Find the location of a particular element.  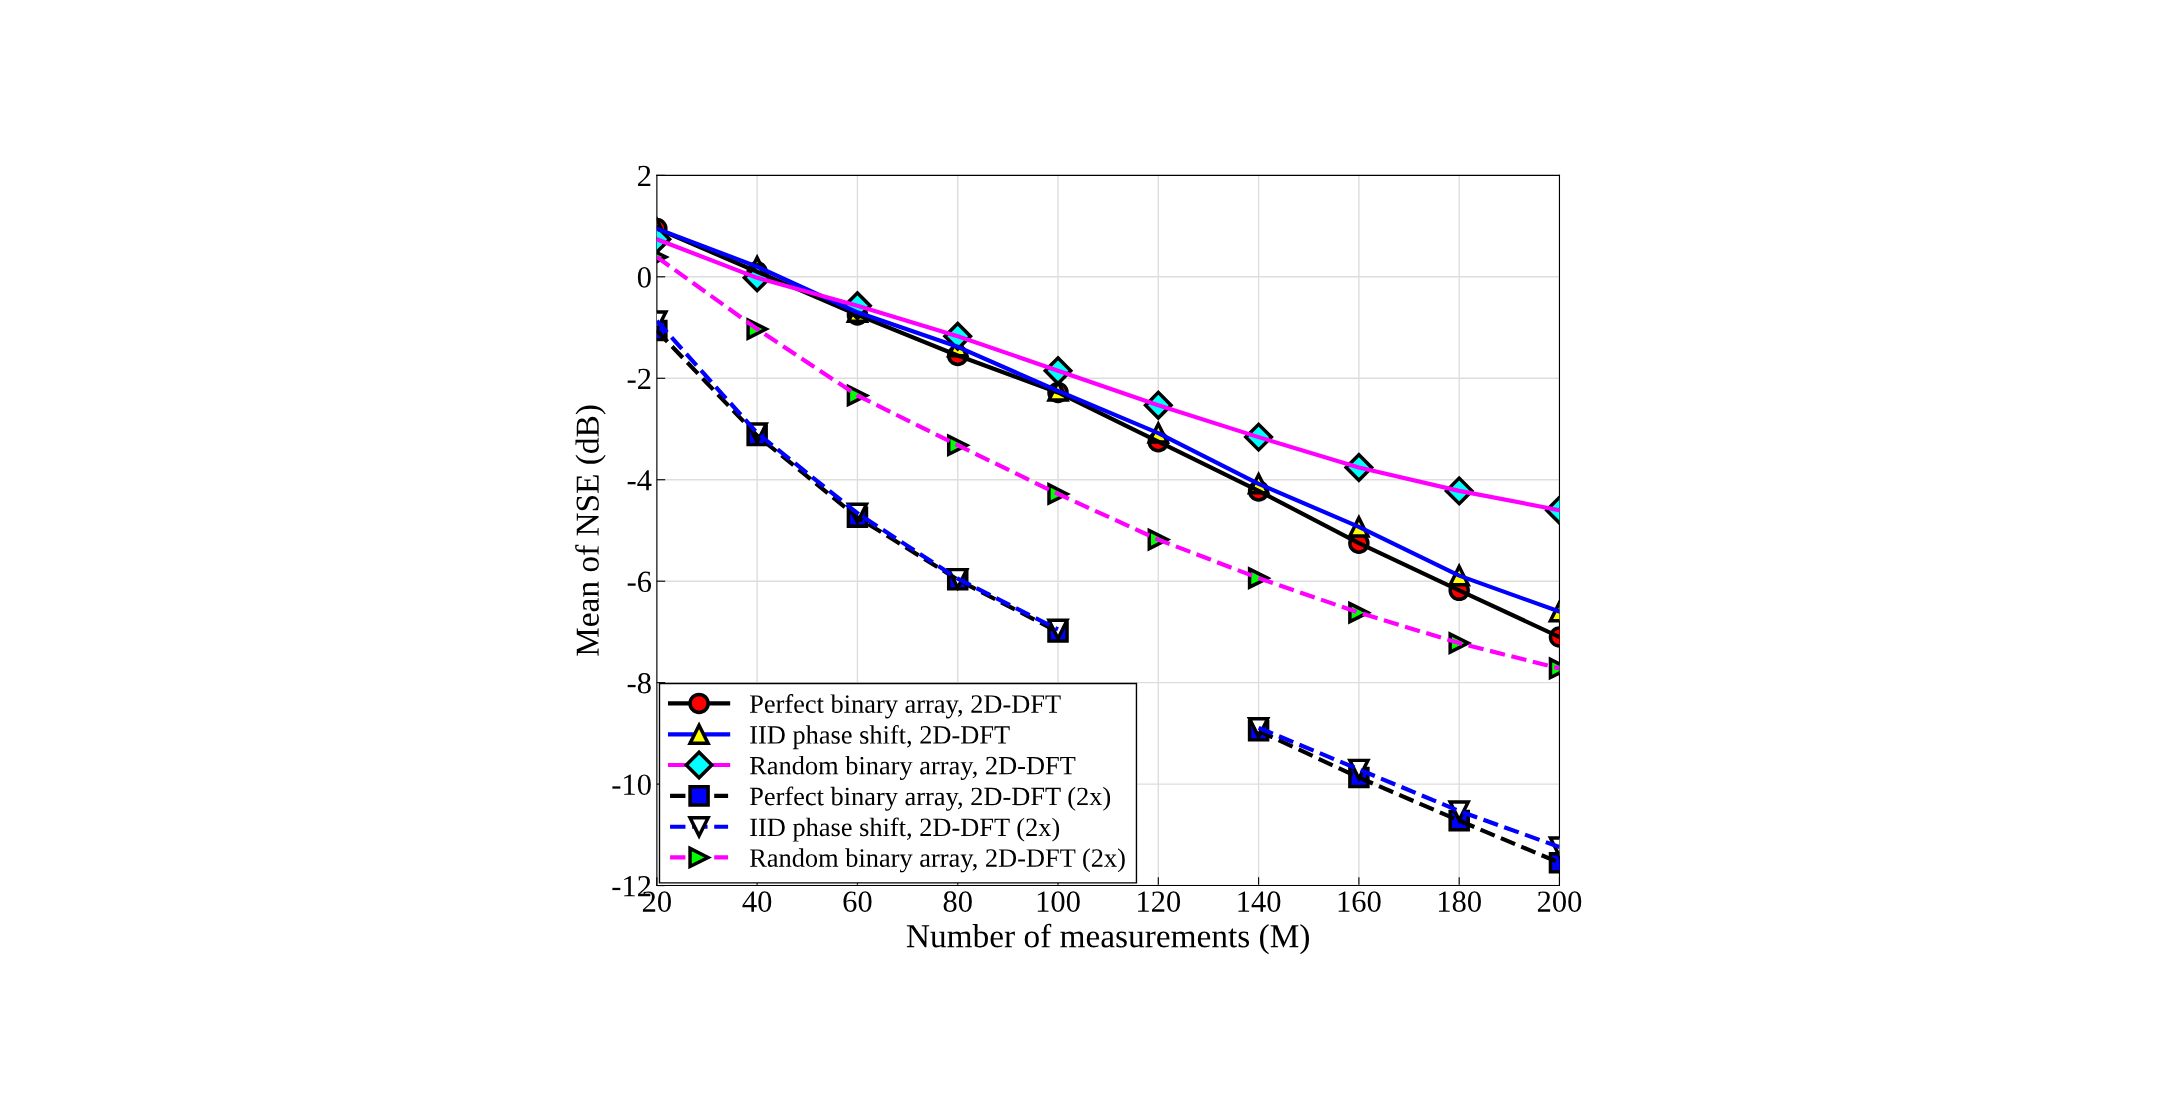

legend-label: IID phase shift, 2D-DFT is located at coordinates (880, 737).